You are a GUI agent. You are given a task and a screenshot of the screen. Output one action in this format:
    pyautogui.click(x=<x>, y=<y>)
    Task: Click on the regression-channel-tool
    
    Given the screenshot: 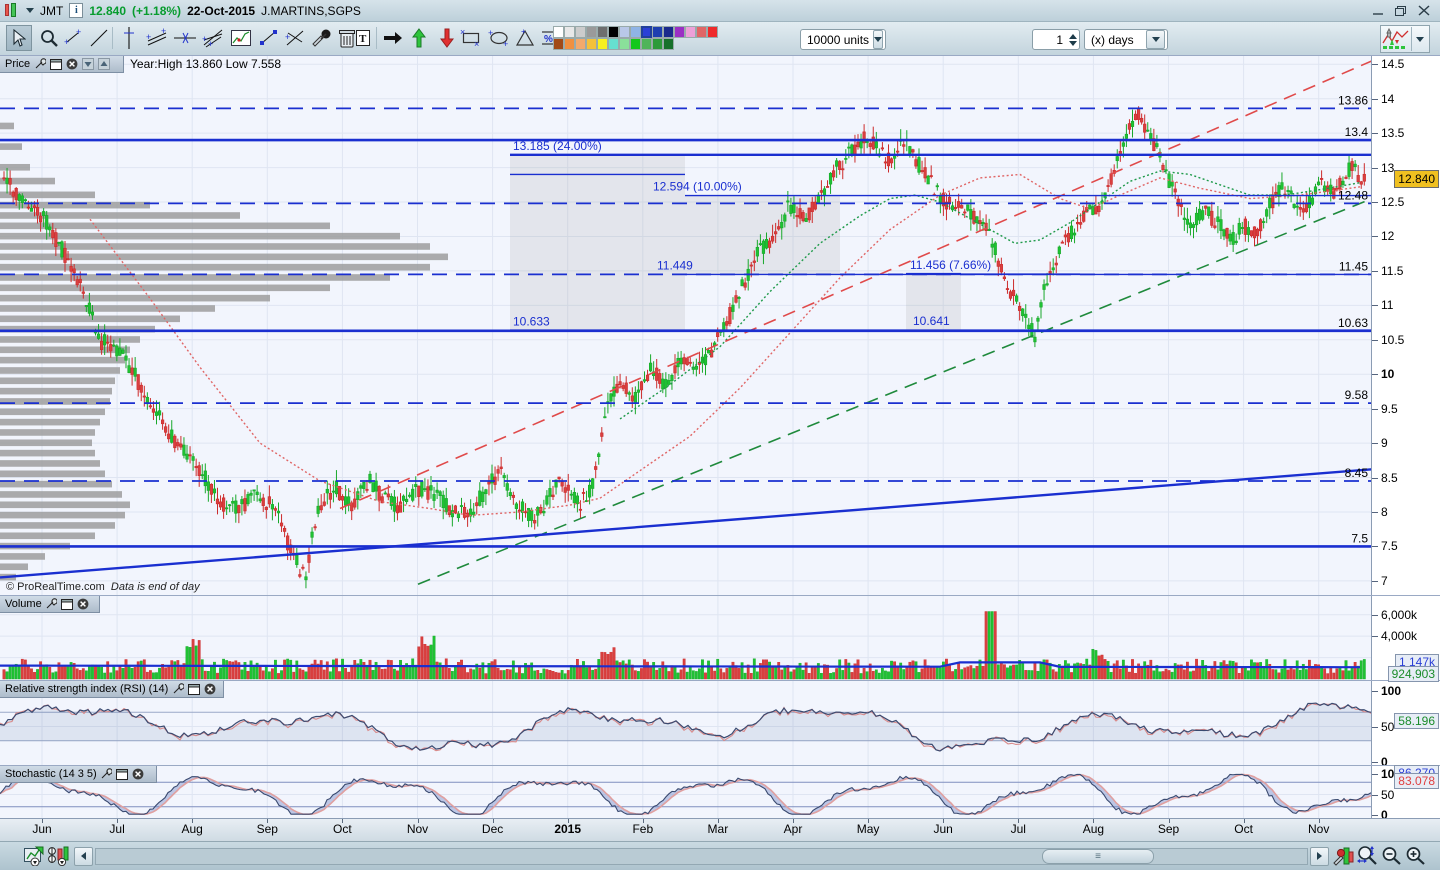 What is the action you would take?
    pyautogui.click(x=241, y=38)
    